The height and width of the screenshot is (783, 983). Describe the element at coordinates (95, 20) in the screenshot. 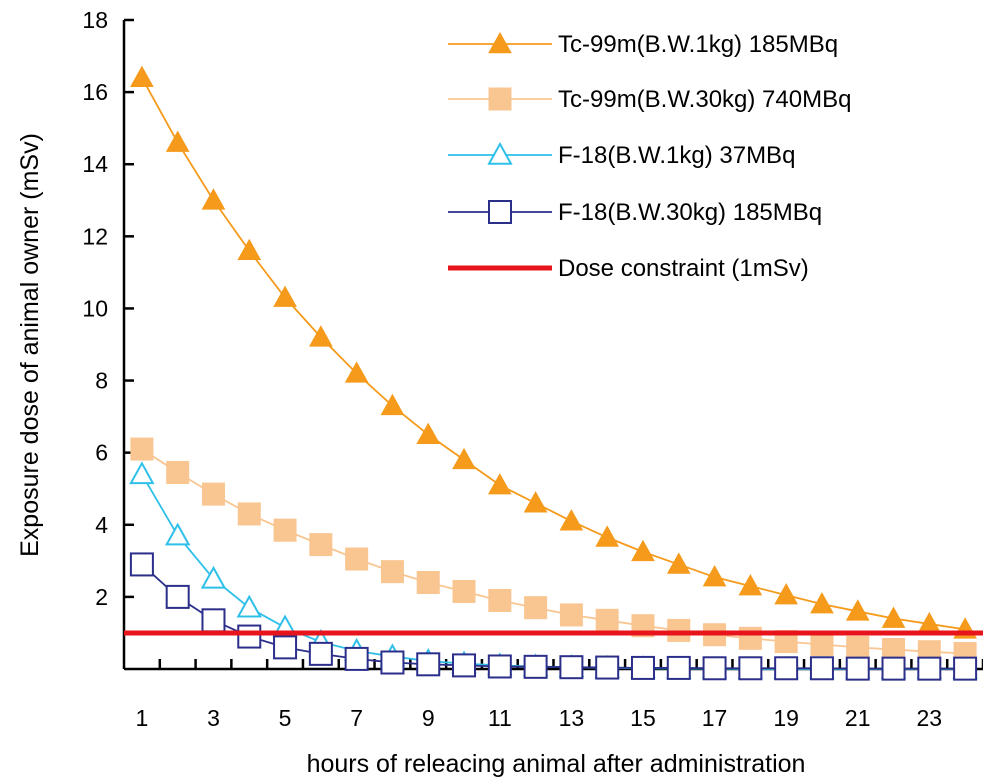

I see `y-tick-label: 18` at that location.